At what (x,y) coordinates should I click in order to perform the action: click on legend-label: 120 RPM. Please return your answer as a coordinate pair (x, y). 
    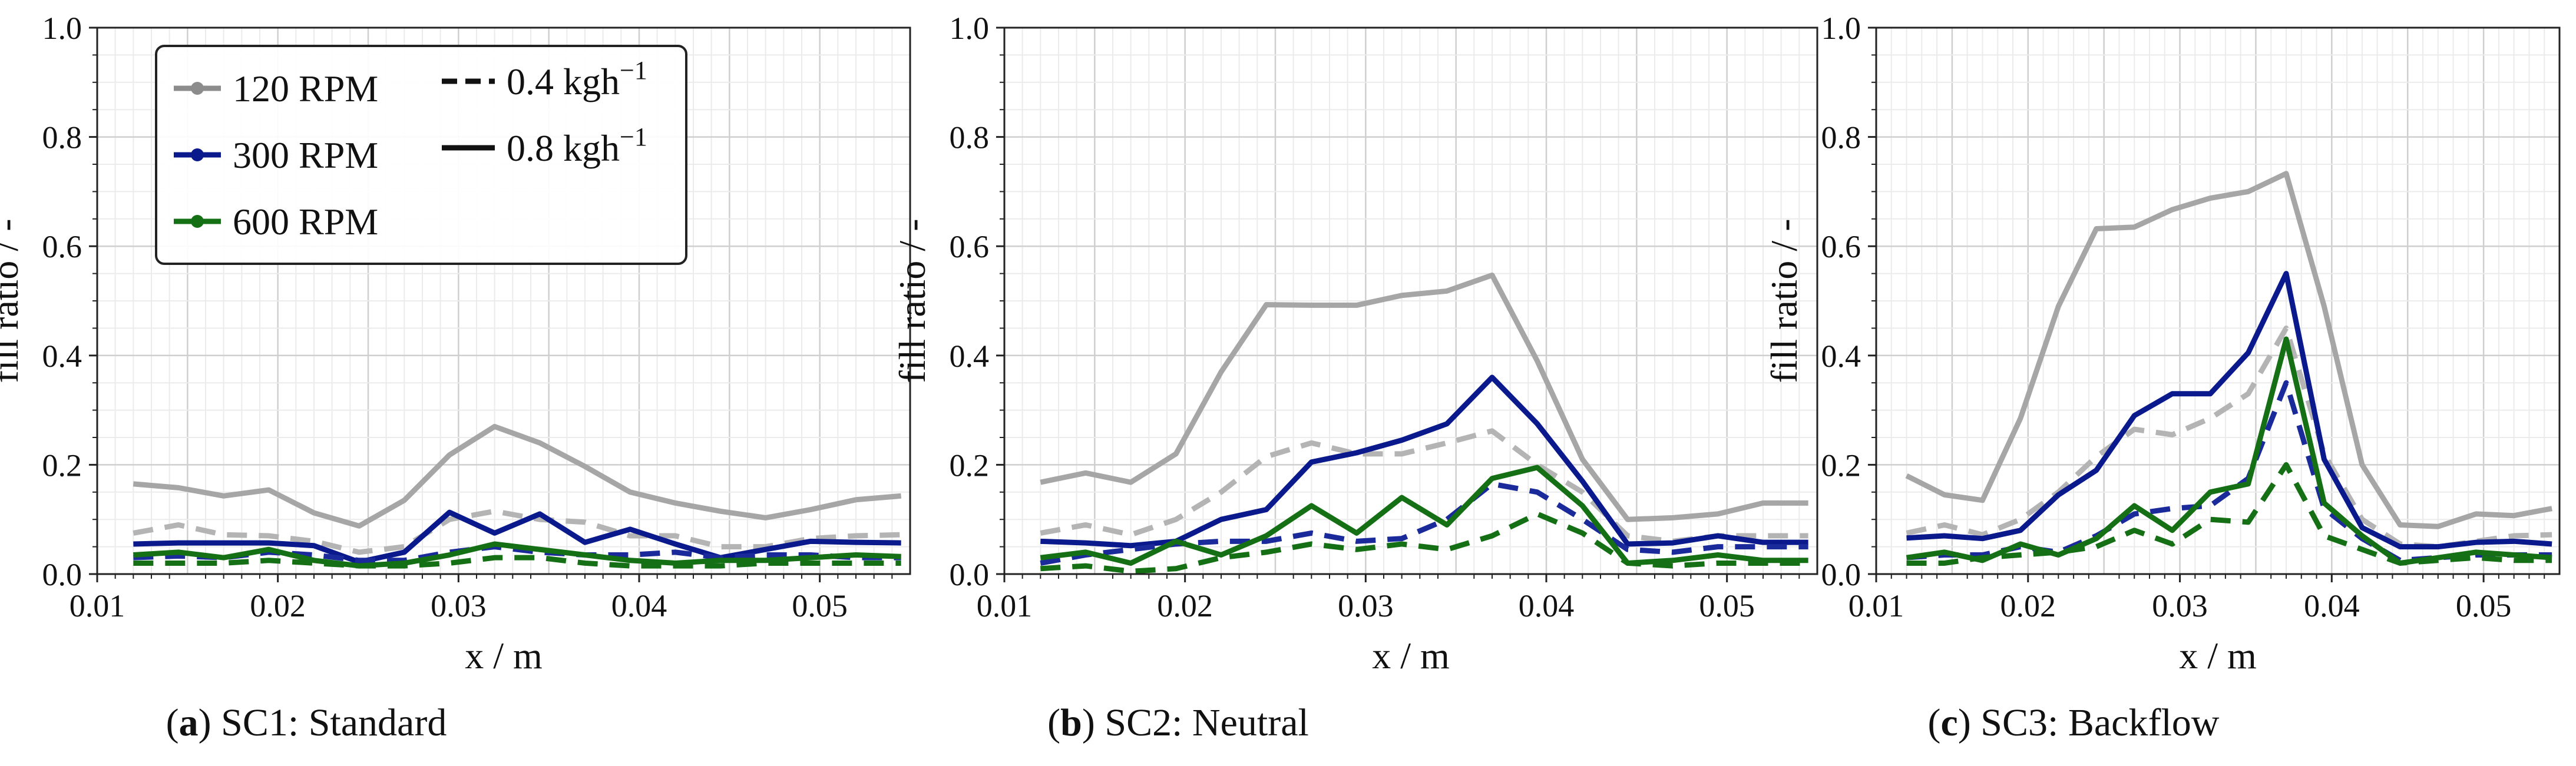
    Looking at the image, I should click on (305, 89).